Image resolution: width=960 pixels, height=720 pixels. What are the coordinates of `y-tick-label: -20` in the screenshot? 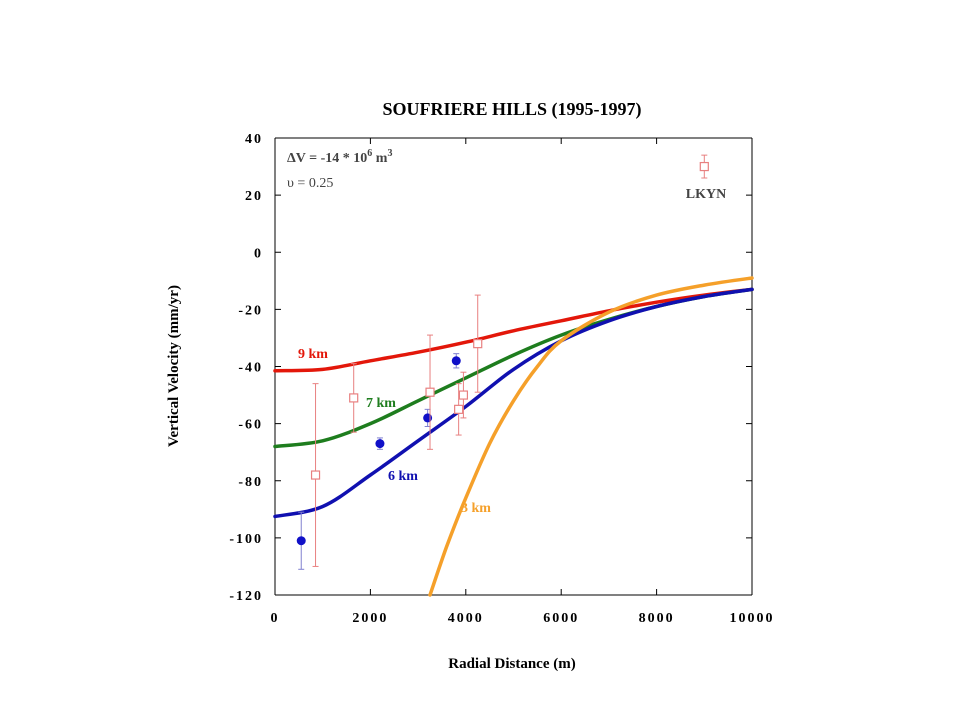 It's located at (250, 310).